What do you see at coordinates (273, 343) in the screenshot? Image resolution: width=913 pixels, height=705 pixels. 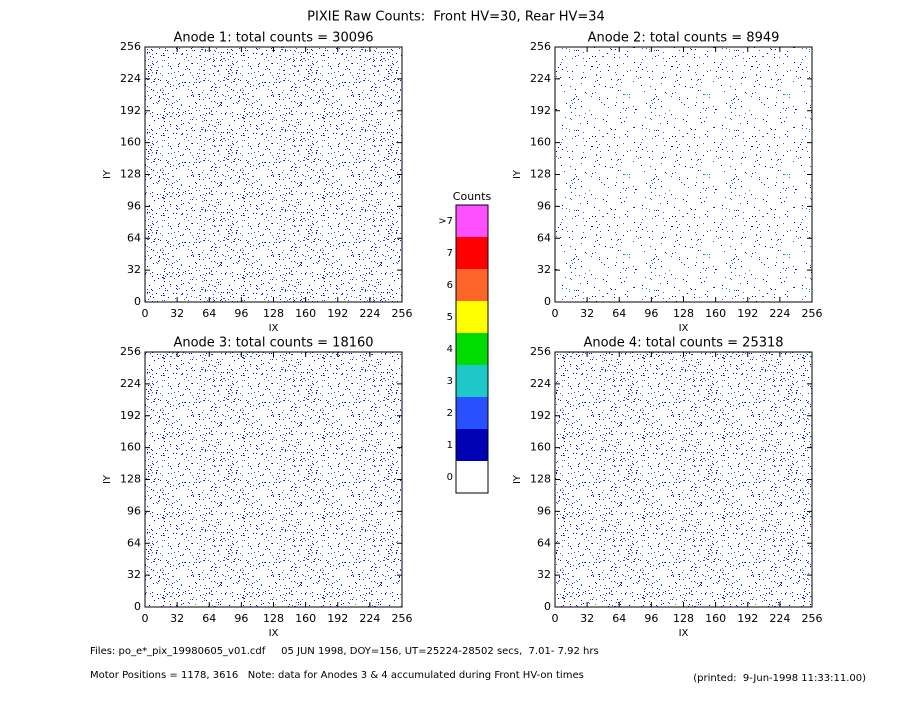 I see `panel-title: Anode 3: total counts = 18160` at bounding box center [273, 343].